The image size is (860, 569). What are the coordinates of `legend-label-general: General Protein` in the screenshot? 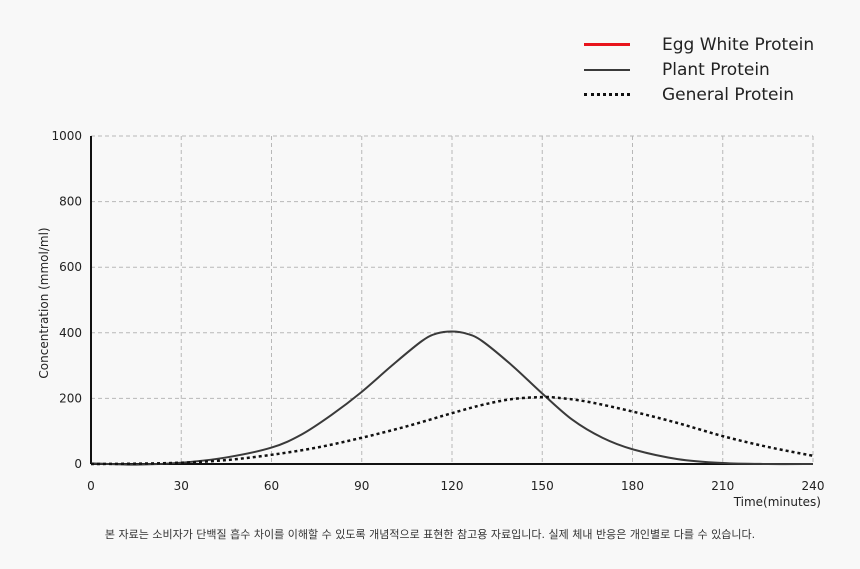 It's located at (728, 94).